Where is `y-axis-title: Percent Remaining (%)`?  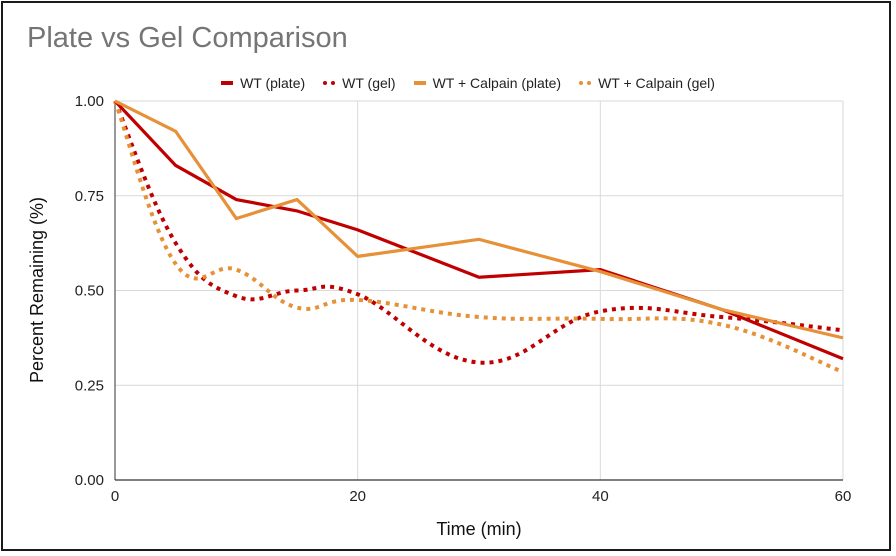 y-axis-title: Percent Remaining (%) is located at coordinates (37, 290).